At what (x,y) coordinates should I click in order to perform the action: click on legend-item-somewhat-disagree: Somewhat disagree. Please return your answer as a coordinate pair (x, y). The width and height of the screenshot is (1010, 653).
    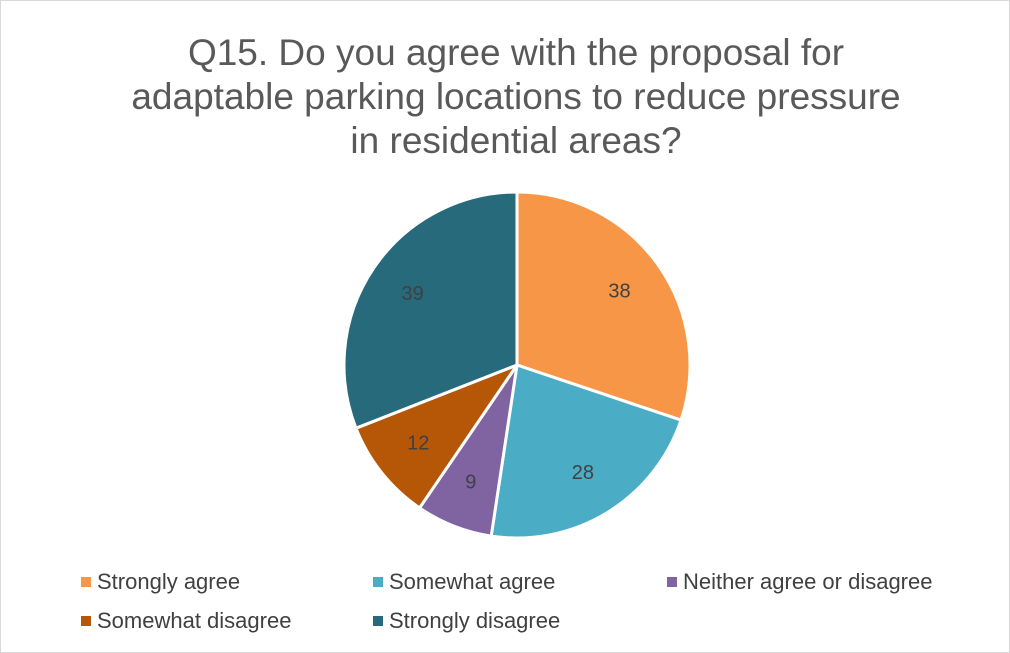
    Looking at the image, I should click on (186, 621).